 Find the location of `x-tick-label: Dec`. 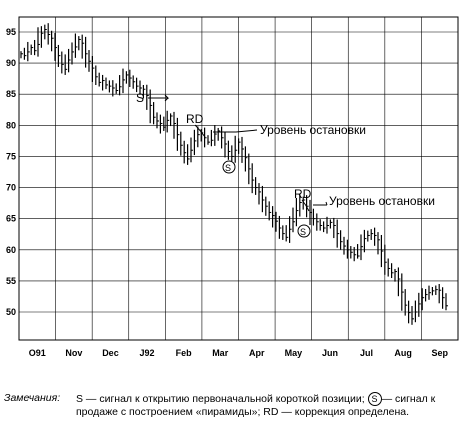

x-tick-label: Dec is located at coordinates (110, 353).